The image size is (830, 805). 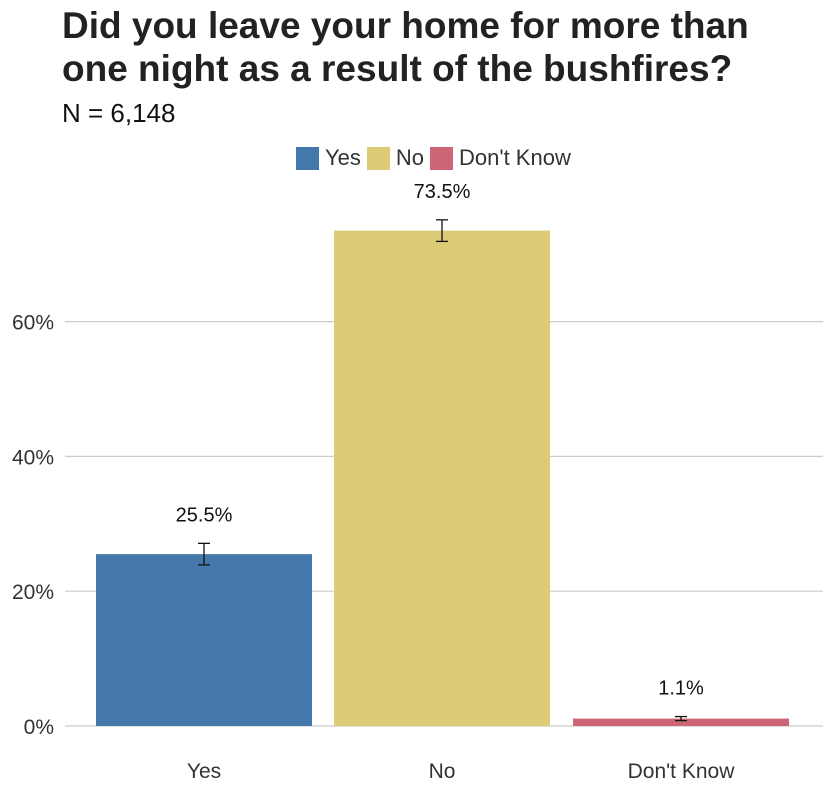 What do you see at coordinates (515, 157) in the screenshot?
I see `legend-label-dont-know: Don't Know` at bounding box center [515, 157].